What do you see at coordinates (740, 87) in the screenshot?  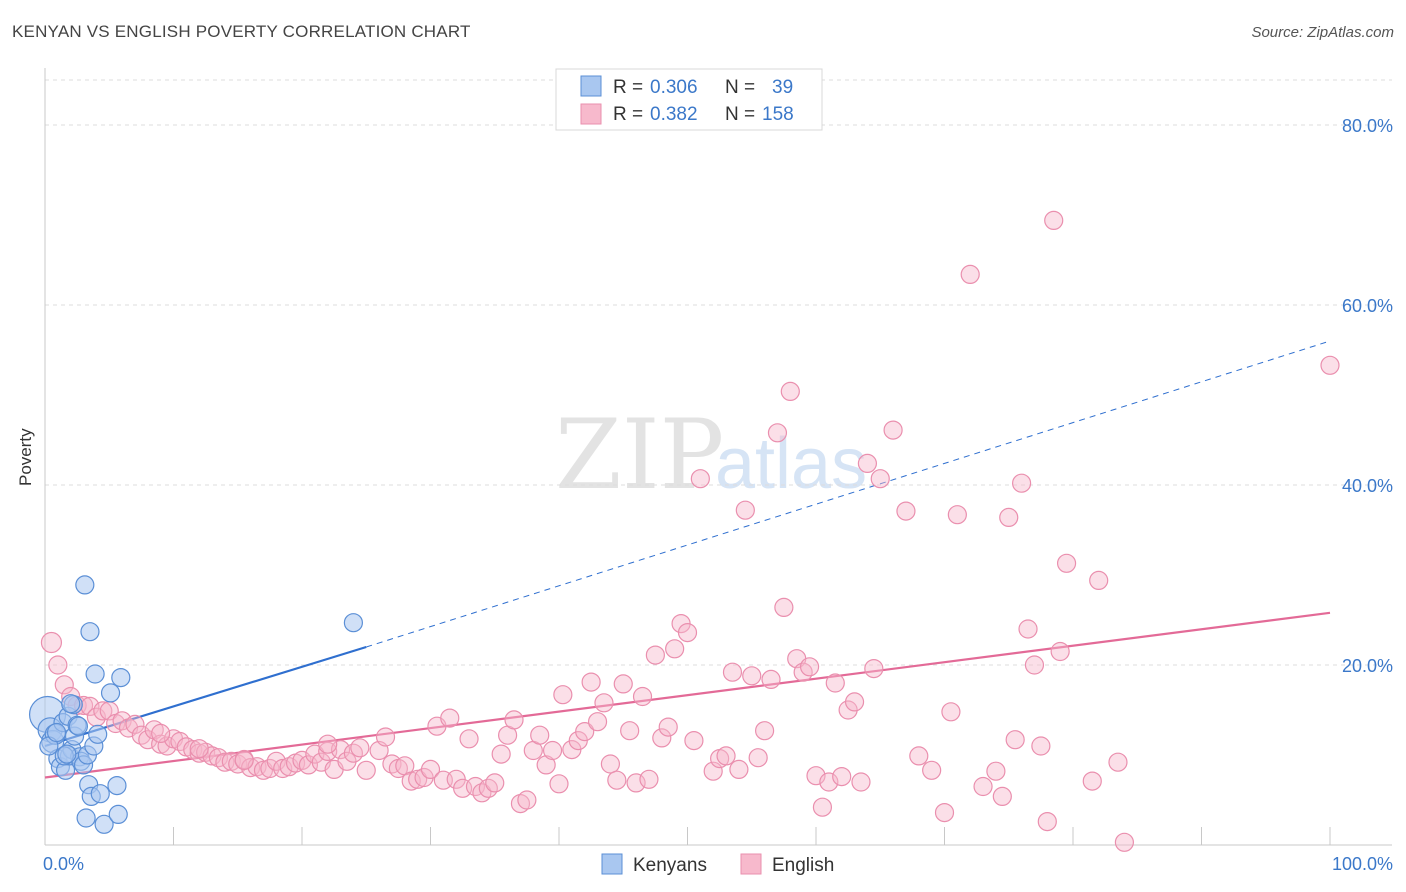 I see `kenyans-n-label: N =` at bounding box center [740, 87].